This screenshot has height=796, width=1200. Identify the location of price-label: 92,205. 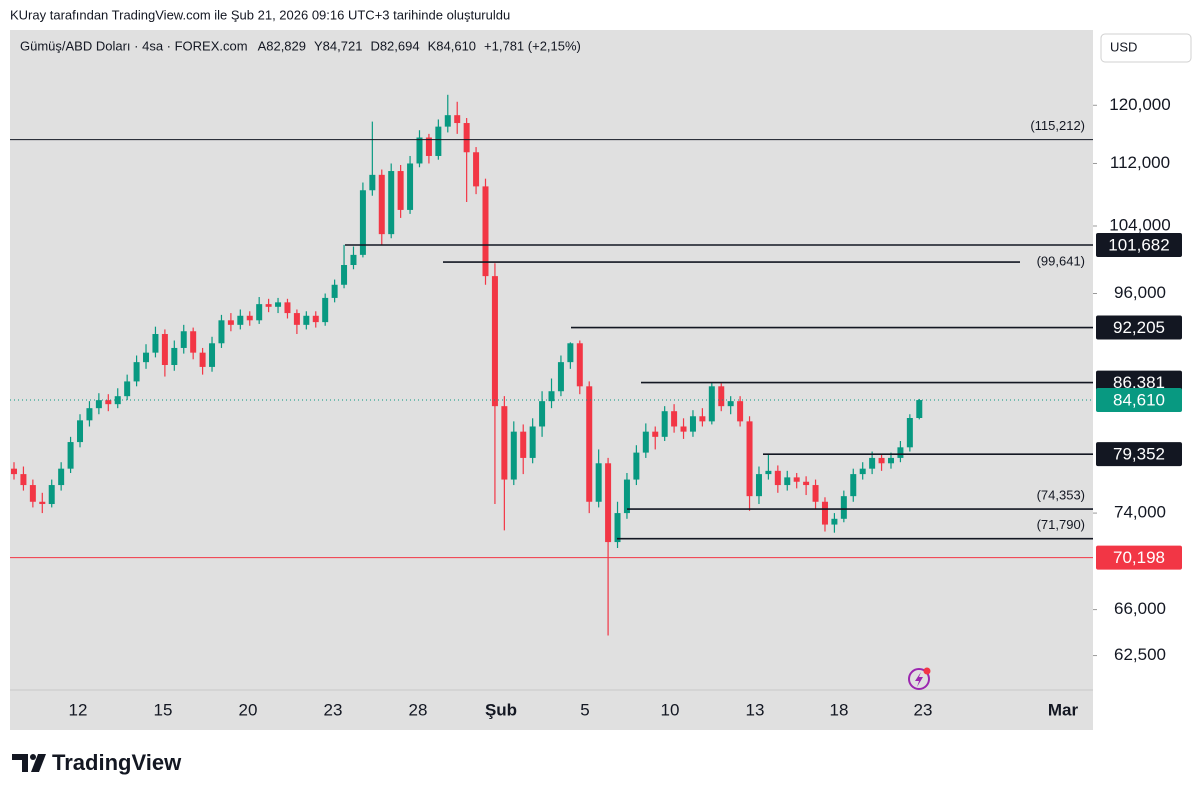
(1139, 327).